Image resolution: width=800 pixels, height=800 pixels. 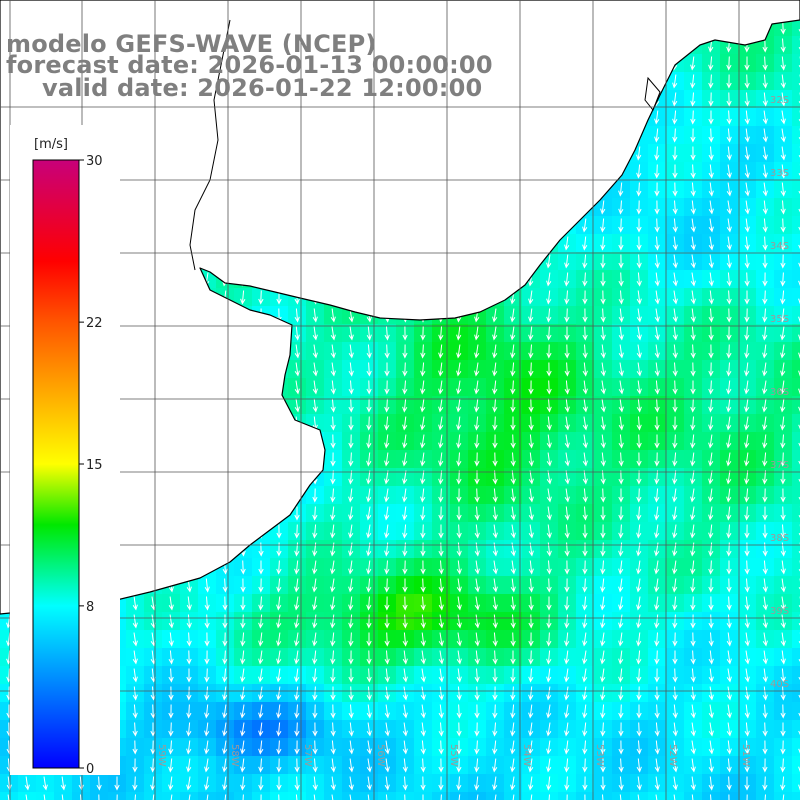 I want to click on longitude-label: 56W, so click(x=380, y=755).